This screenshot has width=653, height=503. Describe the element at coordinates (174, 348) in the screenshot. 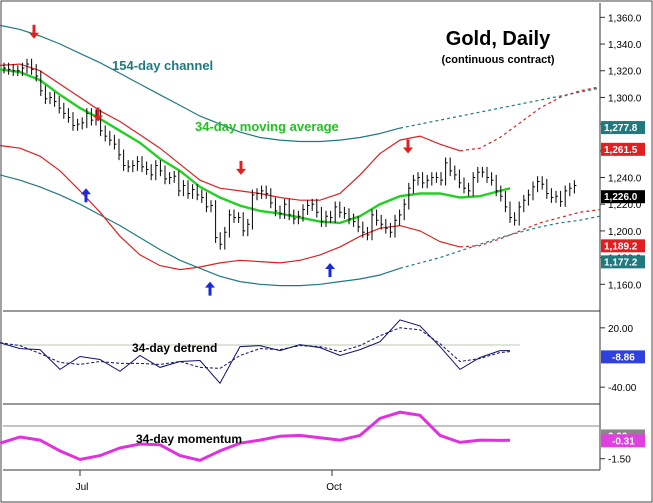

I see `detrend-title: 34-day detrend` at that location.